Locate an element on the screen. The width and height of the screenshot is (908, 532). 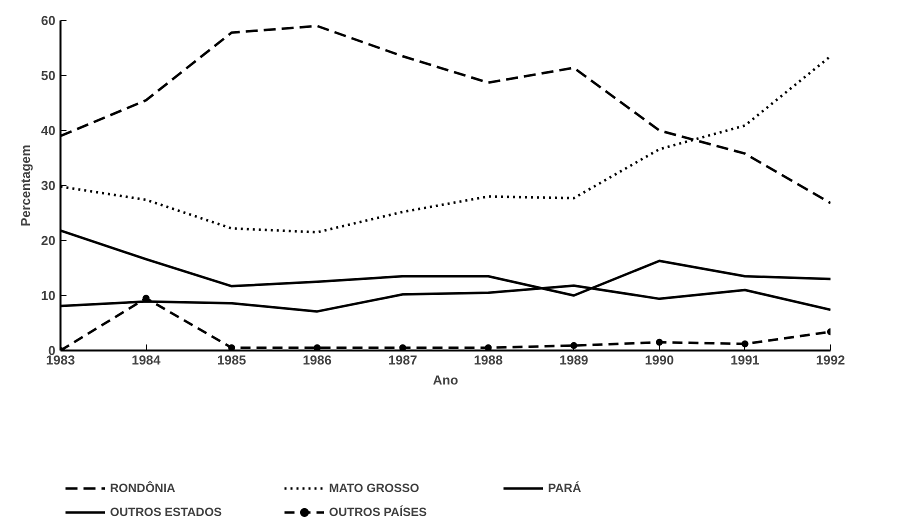
y-tick-label: 10 is located at coordinates (48, 295).